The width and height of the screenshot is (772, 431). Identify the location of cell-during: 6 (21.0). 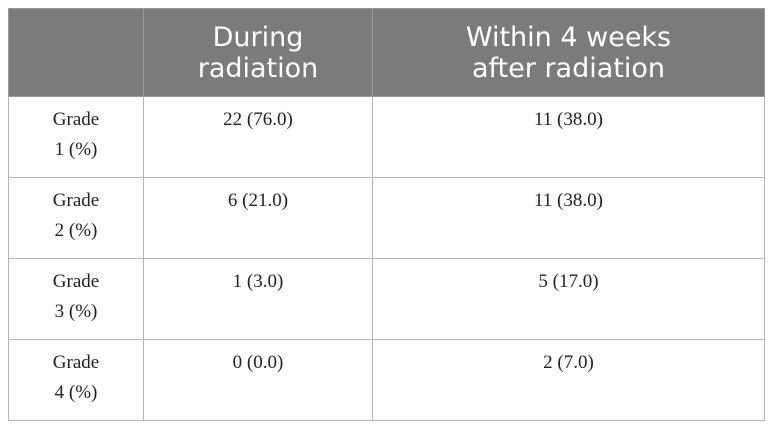
(258, 218).